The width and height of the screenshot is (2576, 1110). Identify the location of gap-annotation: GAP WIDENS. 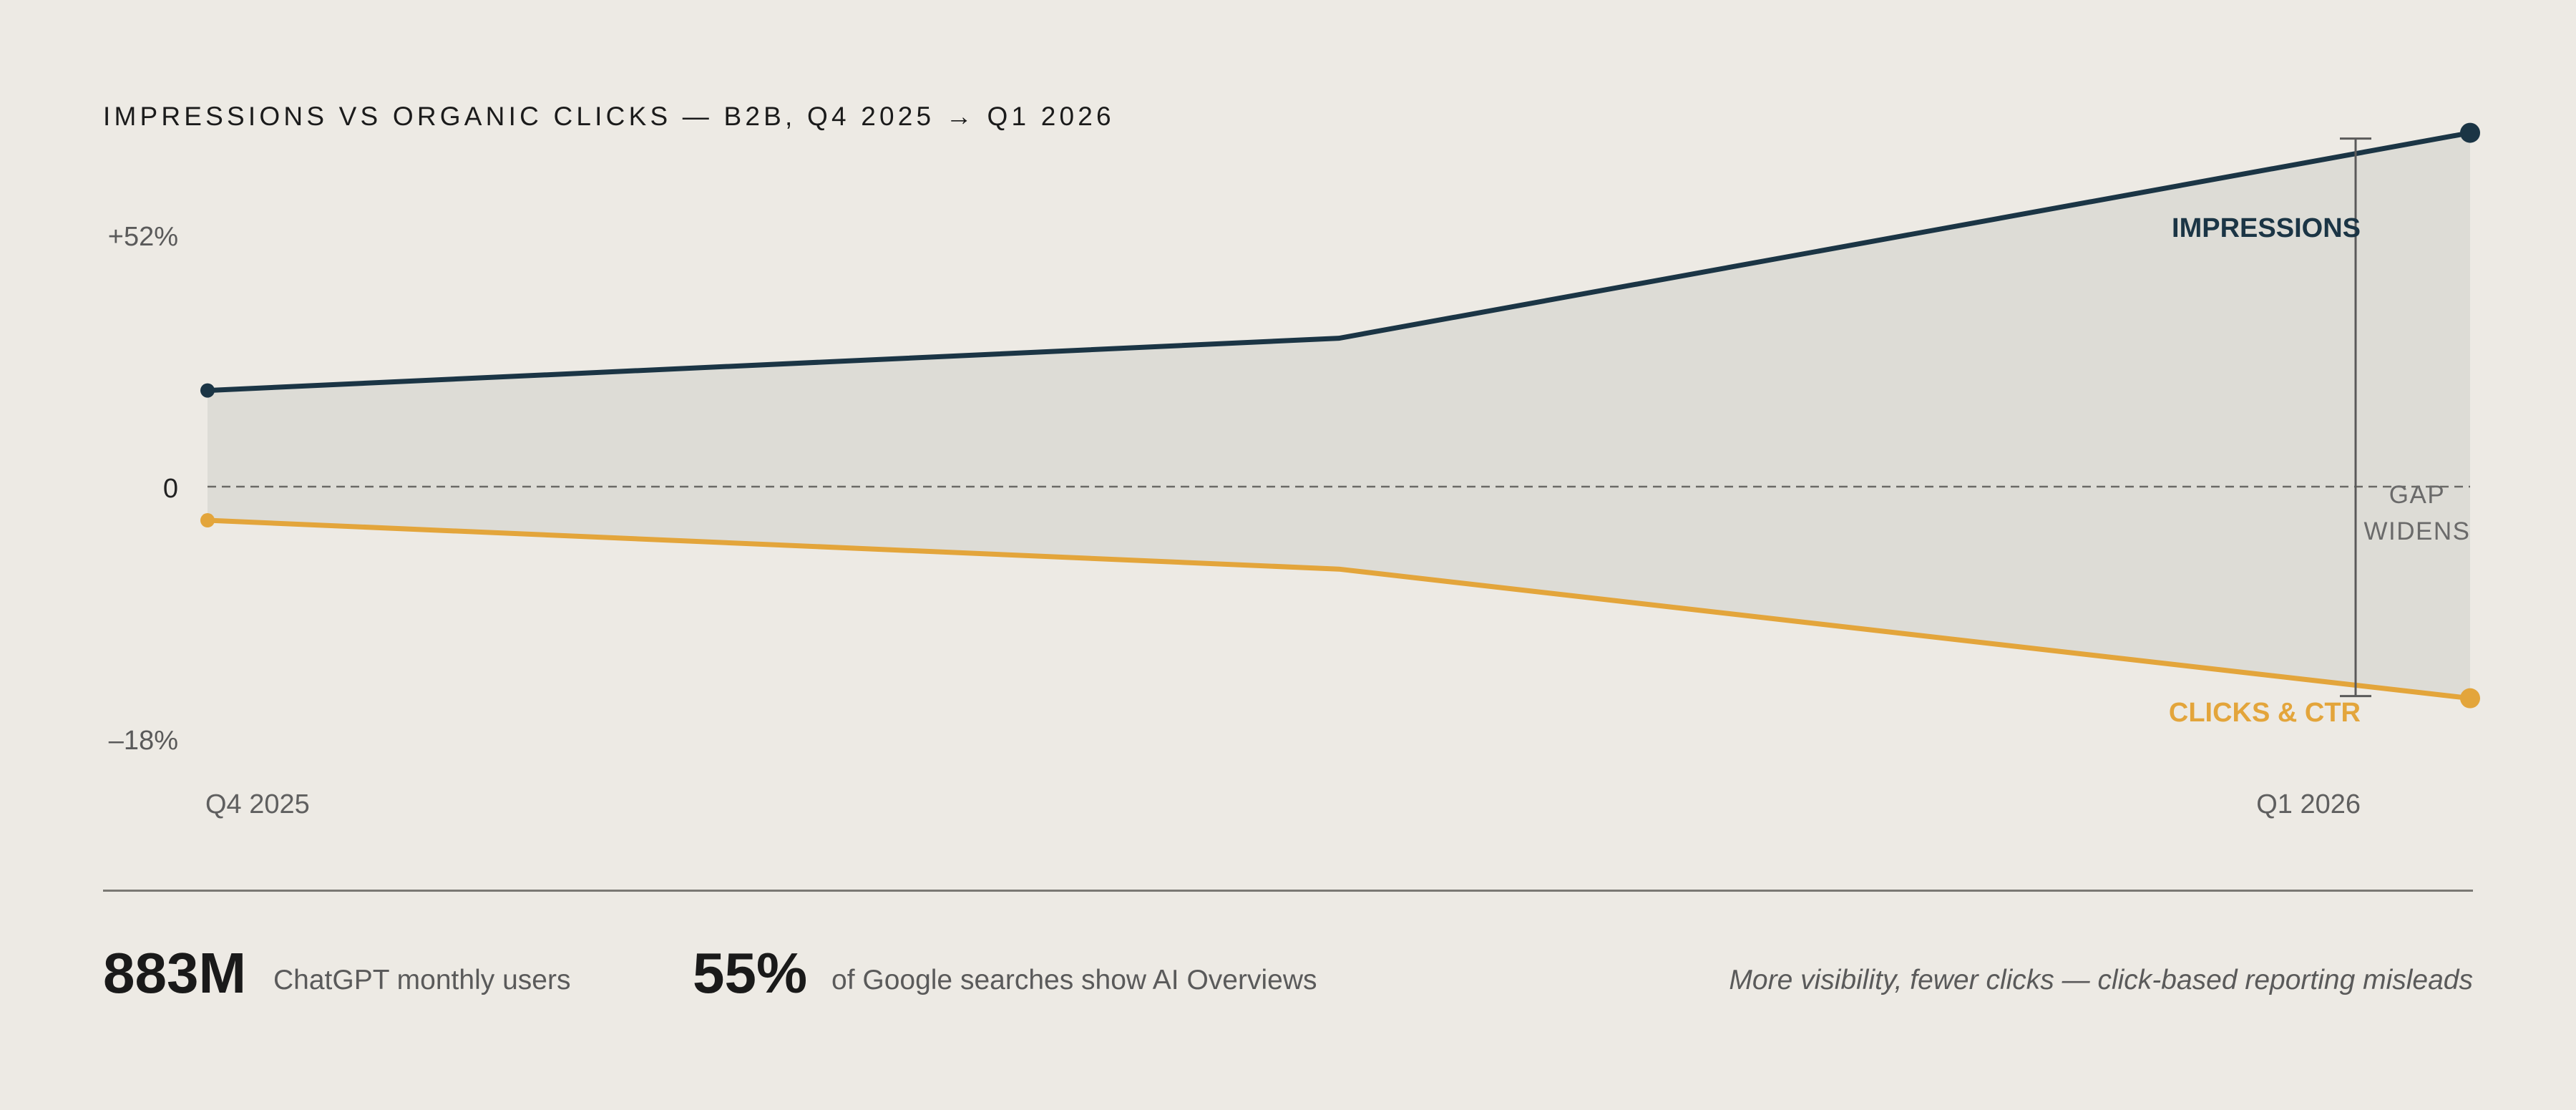
(2417, 513).